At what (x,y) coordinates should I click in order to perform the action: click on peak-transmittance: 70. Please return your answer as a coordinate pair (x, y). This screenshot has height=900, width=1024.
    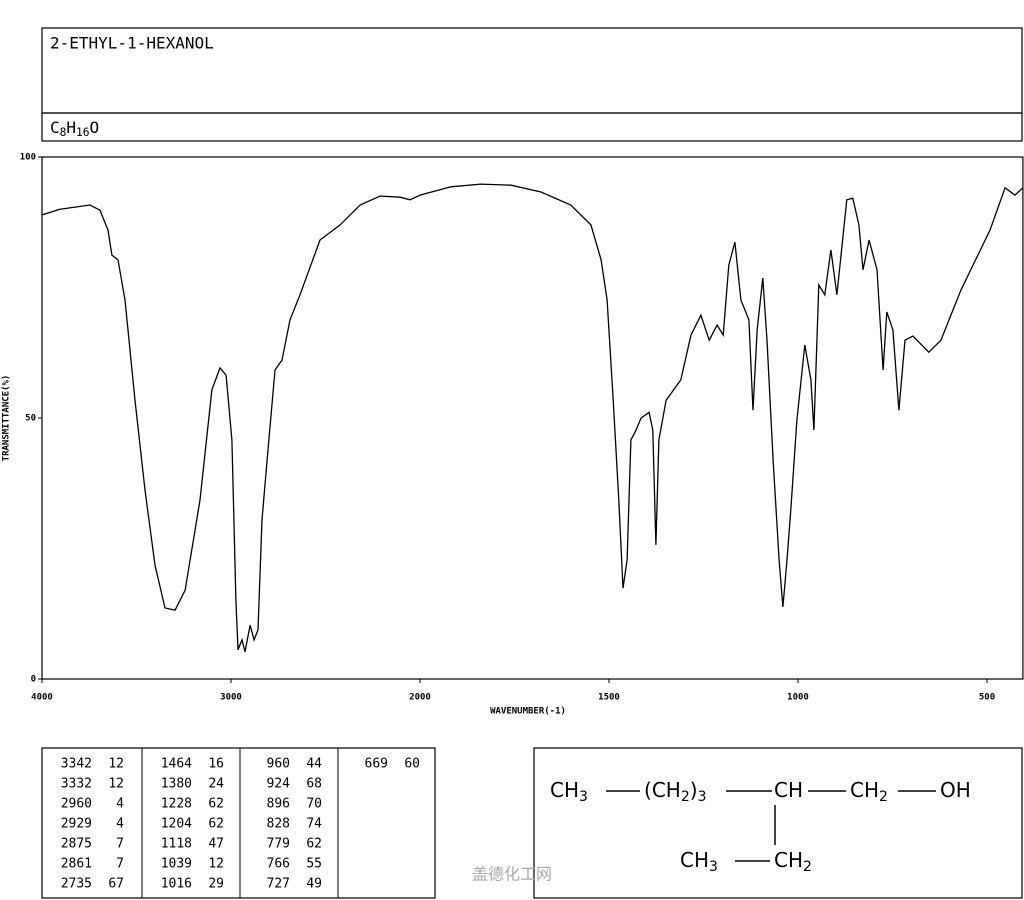
    Looking at the image, I should click on (314, 804).